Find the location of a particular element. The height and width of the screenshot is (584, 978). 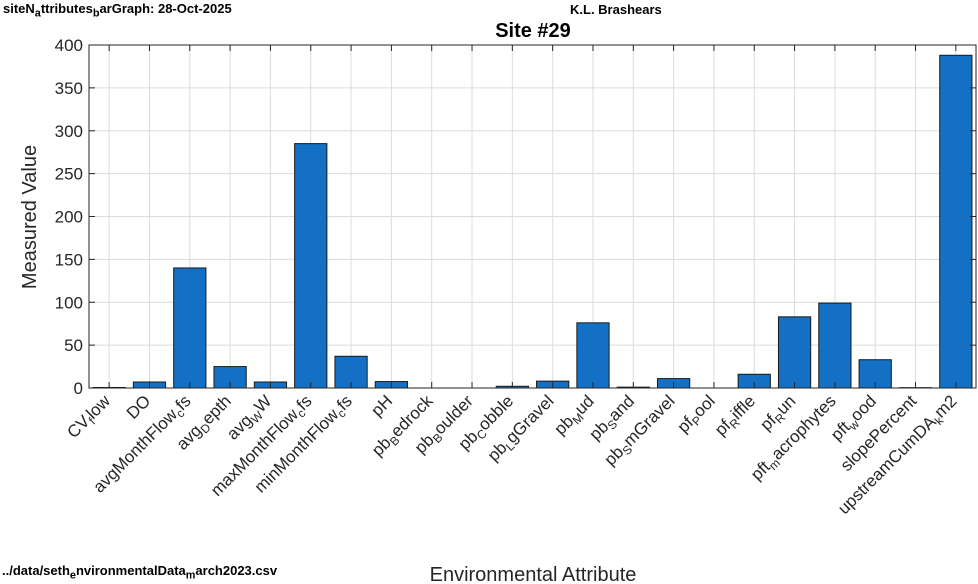

x-tick-label-text: edrock is located at coordinates (412, 416).